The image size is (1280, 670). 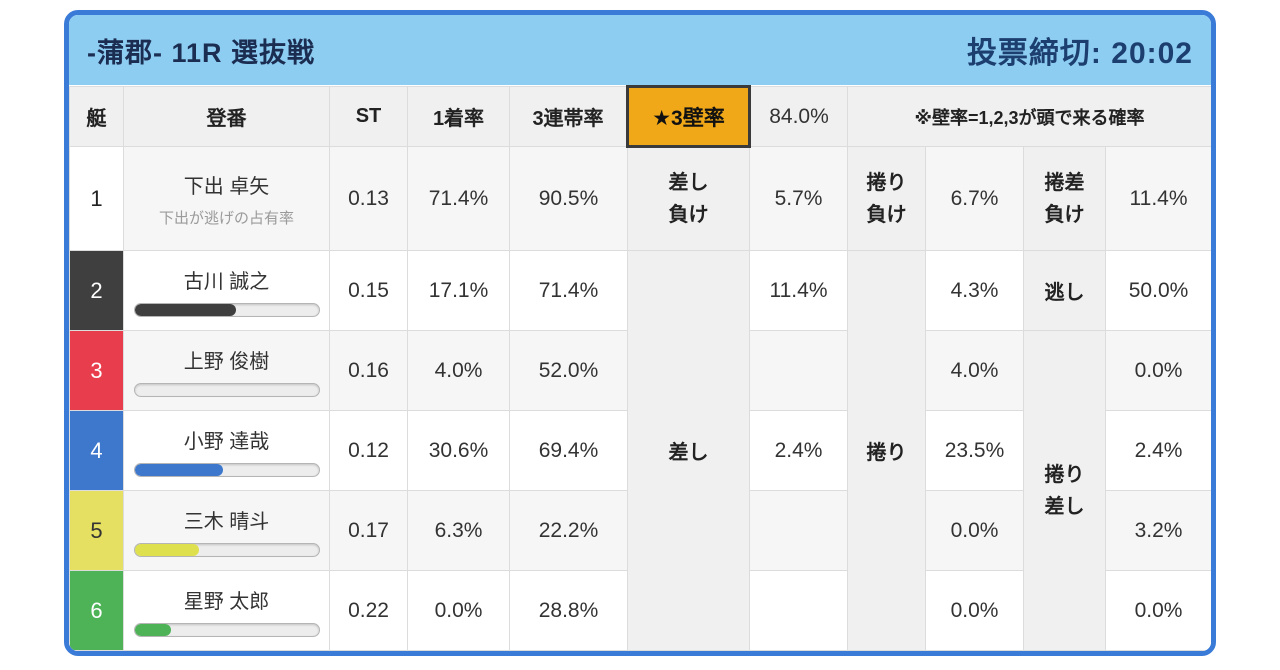 I want to click on boat-number: 1, so click(x=96, y=198).